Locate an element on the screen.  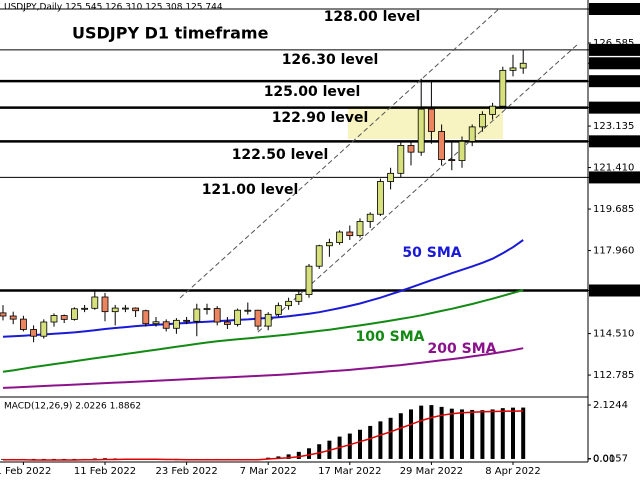
x-tick-label: 29 Mar 2022 is located at coordinates (431, 471).